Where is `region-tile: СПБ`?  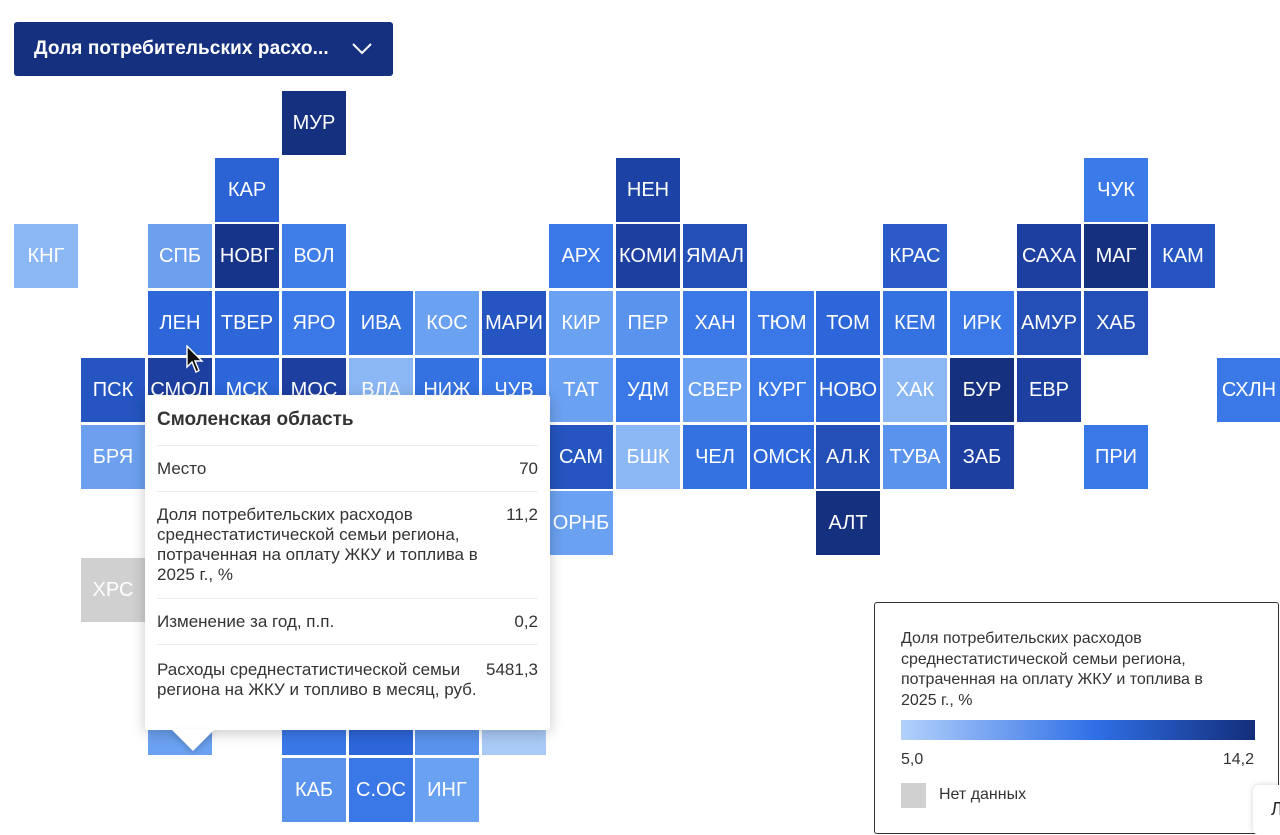
region-tile: СПБ is located at coordinates (180, 256).